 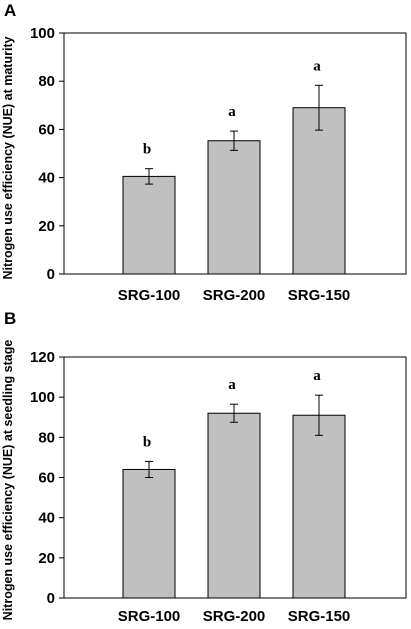 I want to click on y-ticks-b: 0 20 40 60 80 100 120, so click(x=47, y=478).